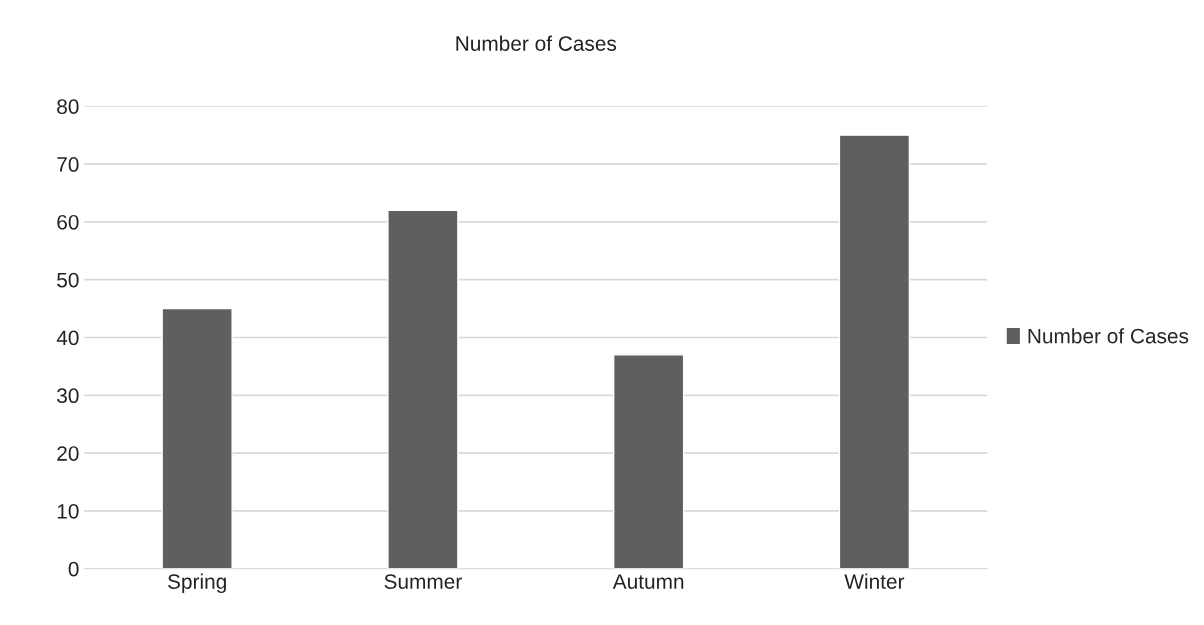 The image size is (1204, 625). Describe the element at coordinates (196, 583) in the screenshot. I see `x-tick-label: Spring` at that location.